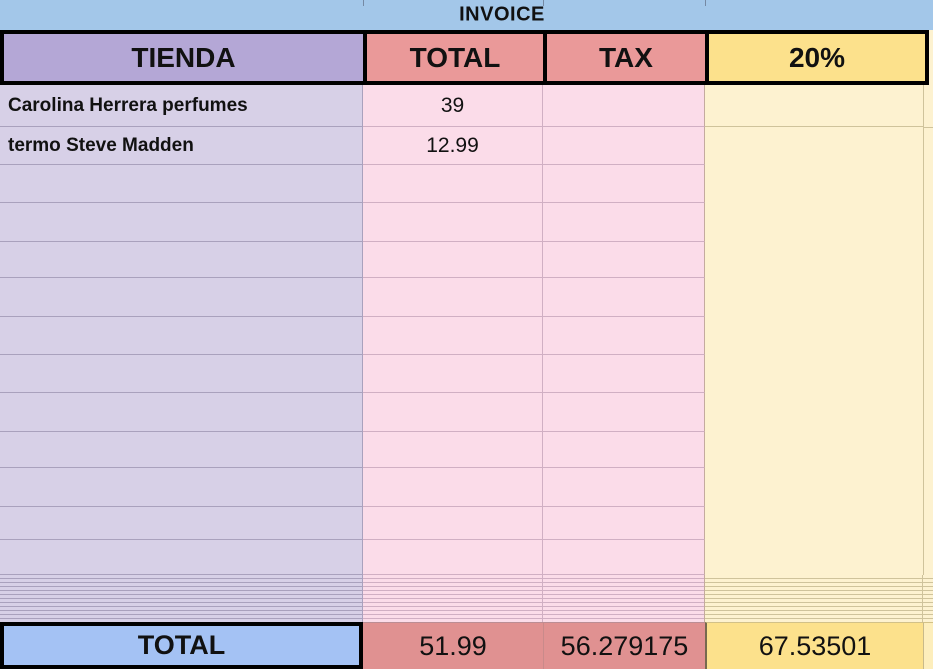 Image resolution: width=933 pixels, height=669 pixels. What do you see at coordinates (502, 14) in the screenshot?
I see `invoice-title: INVOICE` at bounding box center [502, 14].